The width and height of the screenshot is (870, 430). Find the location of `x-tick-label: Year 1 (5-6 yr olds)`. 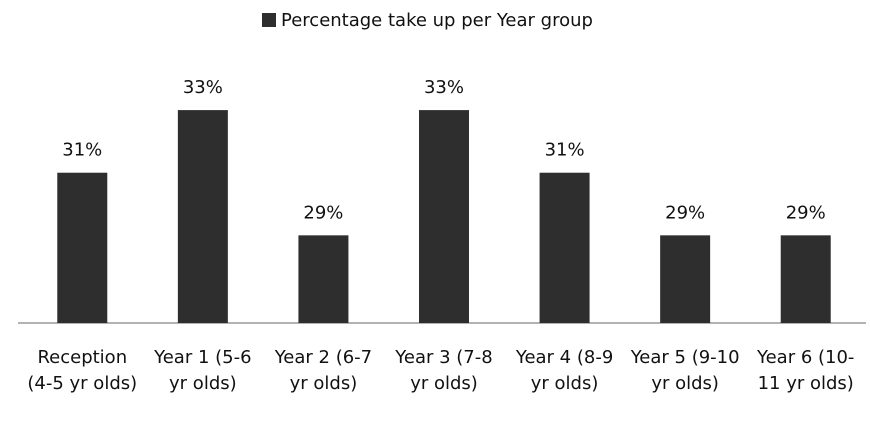

x-tick-label: Year 1 (5-6 yr olds) is located at coordinates (203, 370).